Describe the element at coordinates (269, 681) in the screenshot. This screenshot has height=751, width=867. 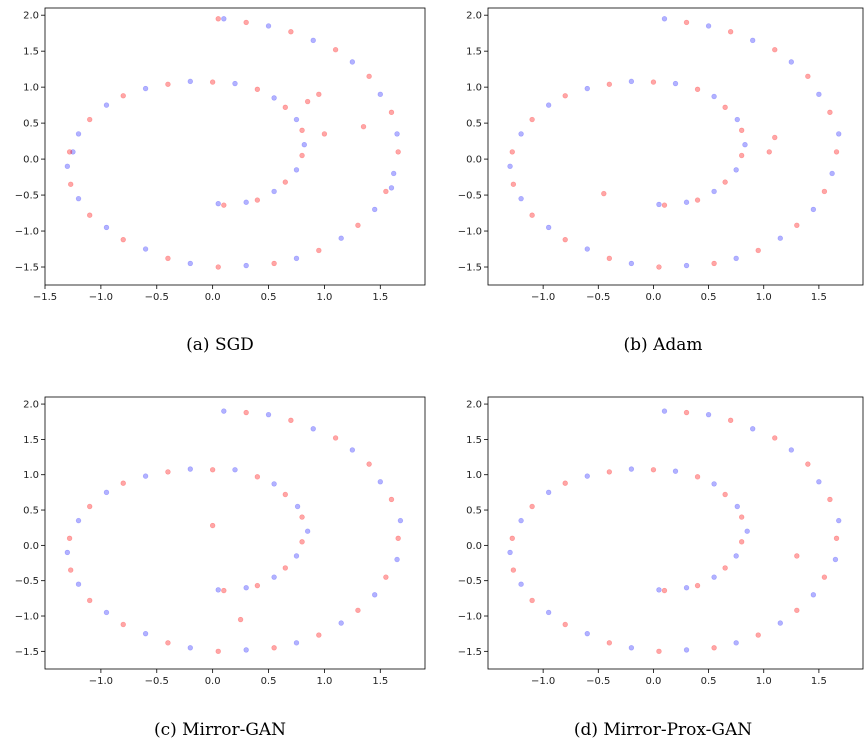
I see `x-tick-label: 0.5` at that location.